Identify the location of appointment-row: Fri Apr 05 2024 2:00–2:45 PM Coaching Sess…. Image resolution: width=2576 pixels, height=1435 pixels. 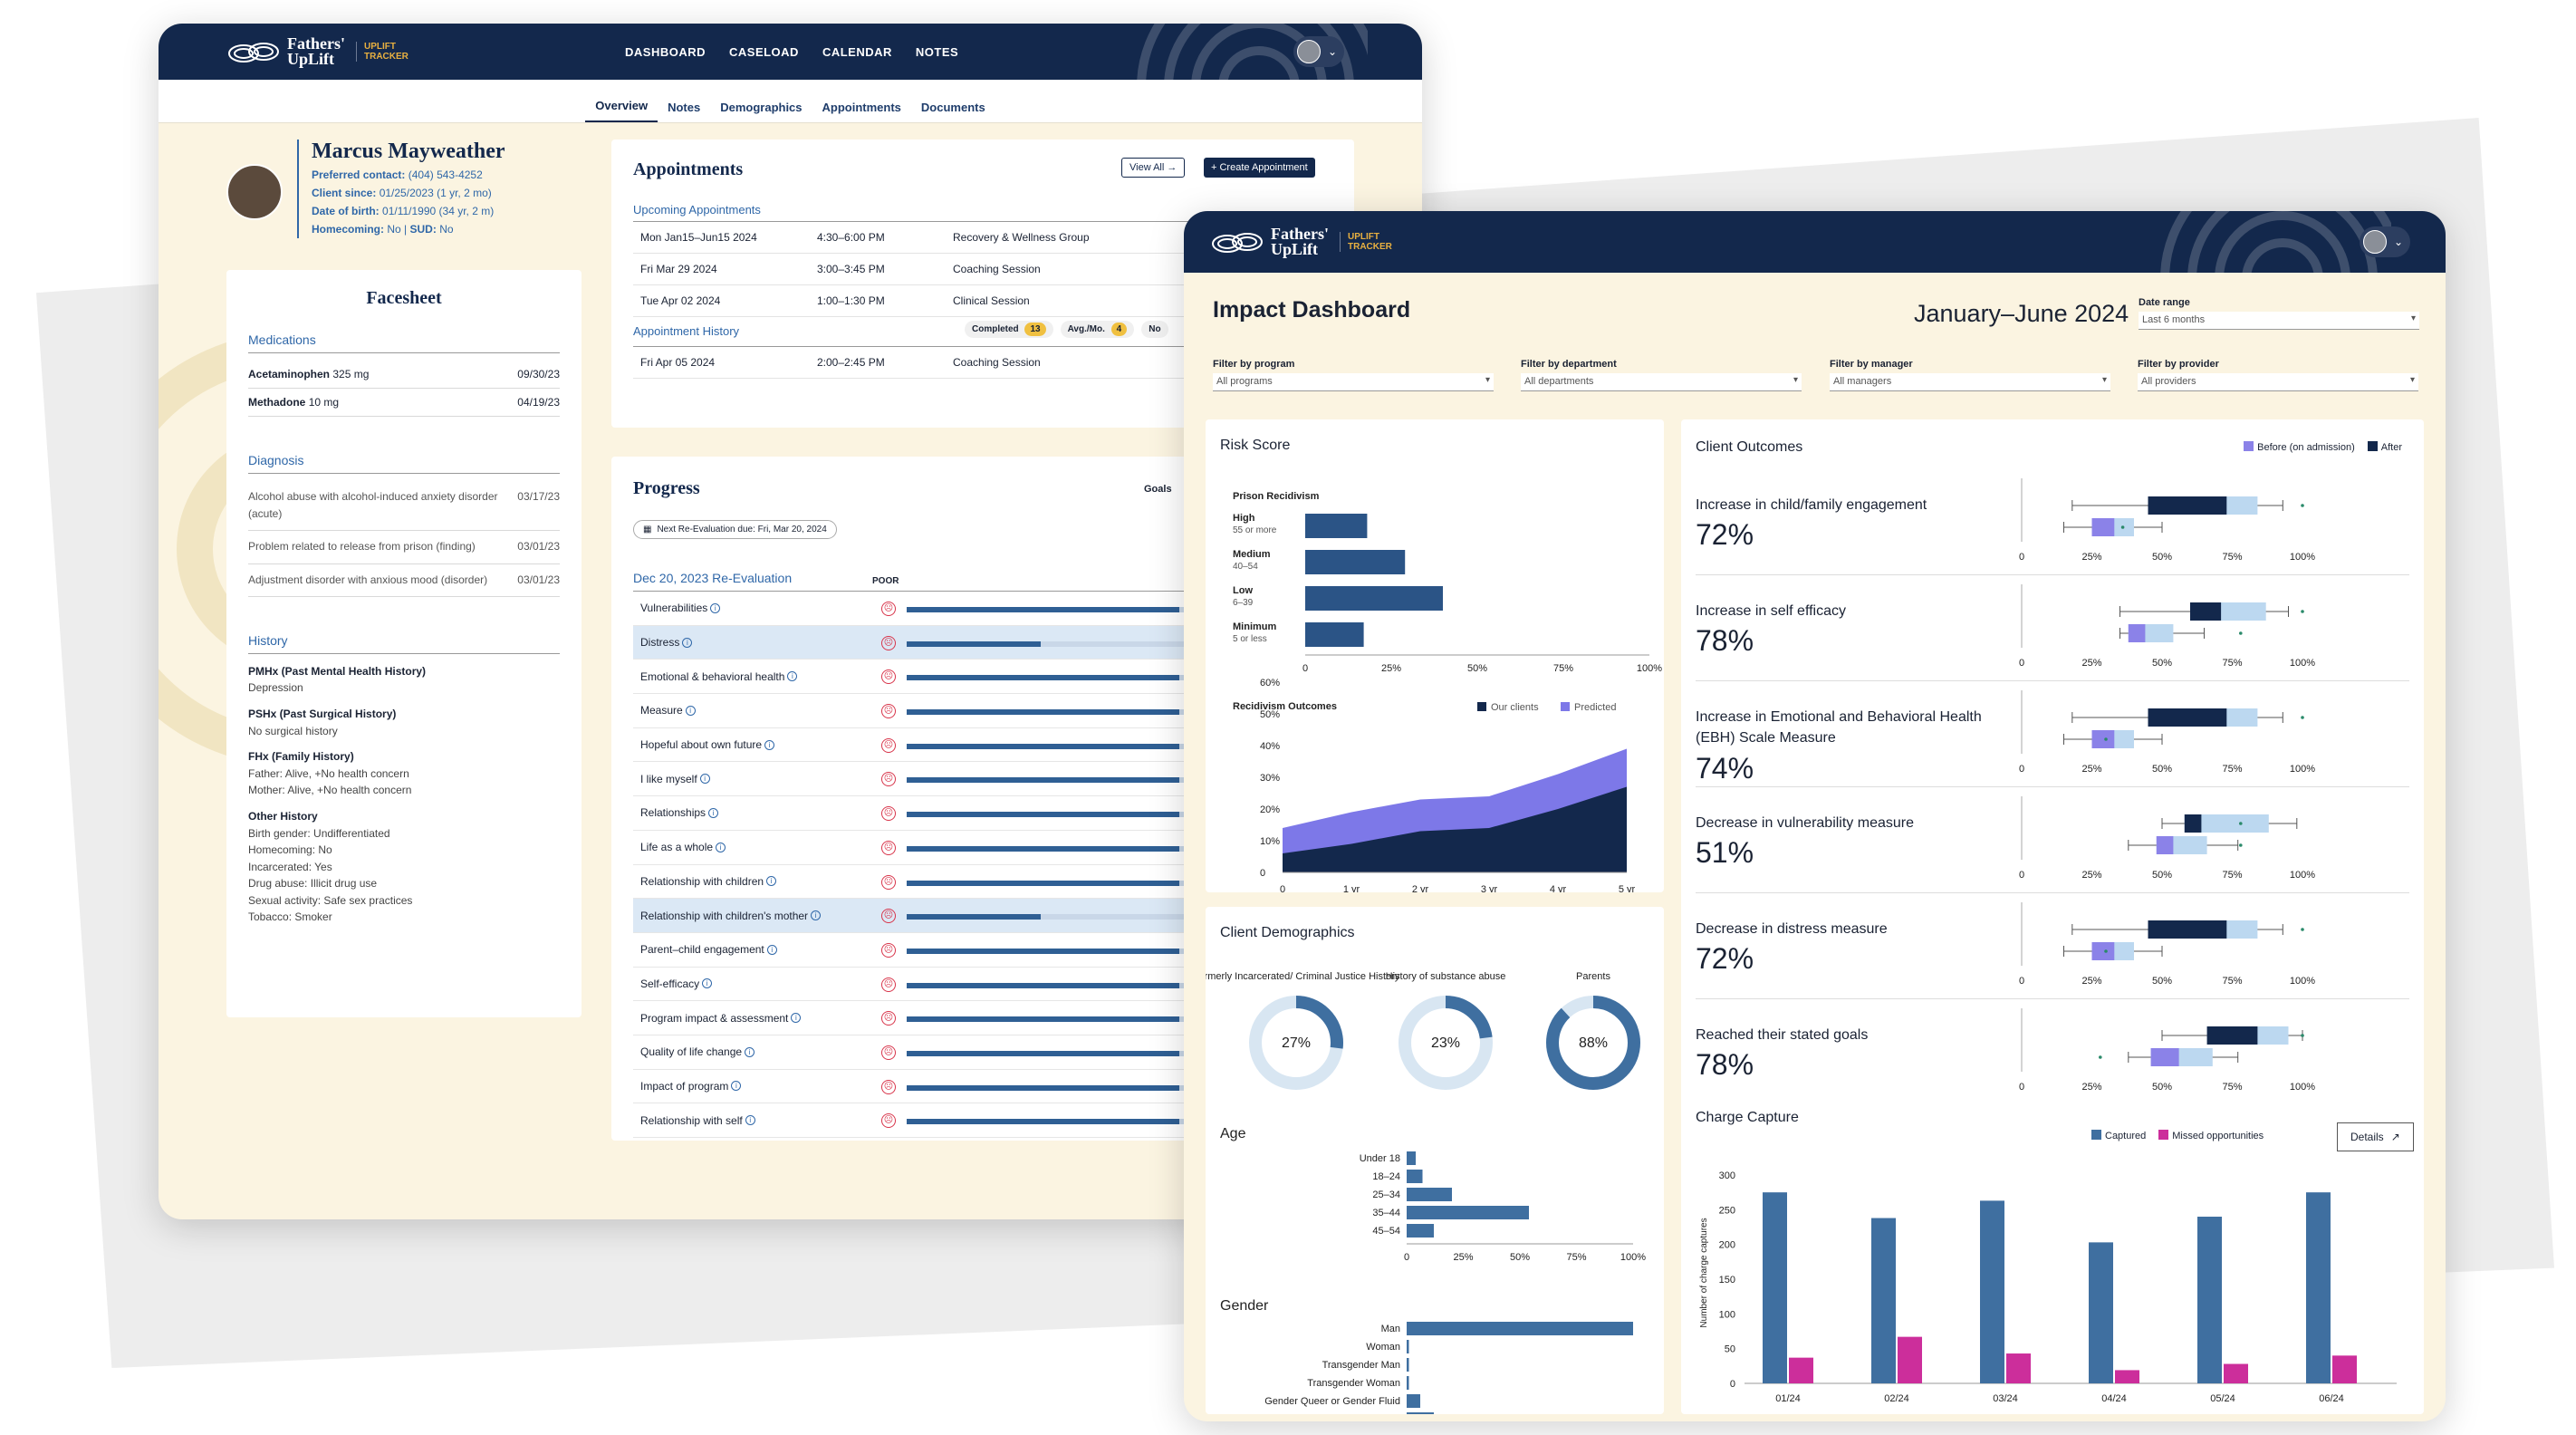
(993, 363).